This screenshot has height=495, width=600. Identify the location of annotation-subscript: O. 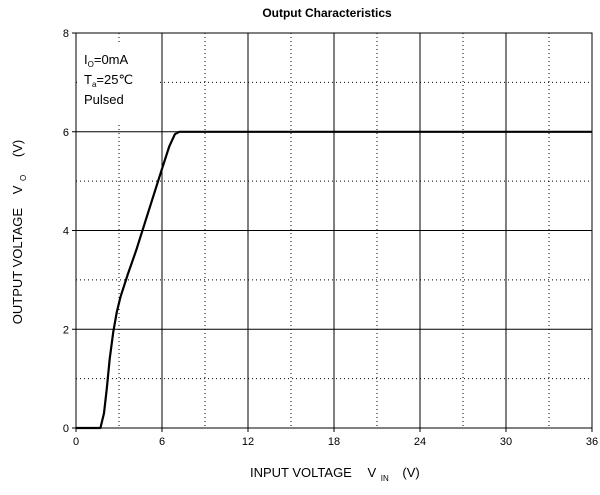
(91, 64).